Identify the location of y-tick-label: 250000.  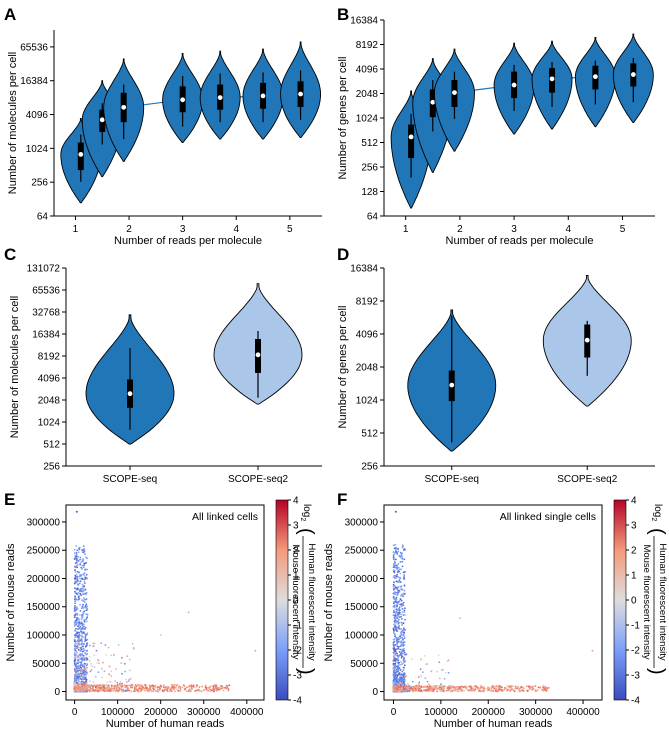
(44, 551).